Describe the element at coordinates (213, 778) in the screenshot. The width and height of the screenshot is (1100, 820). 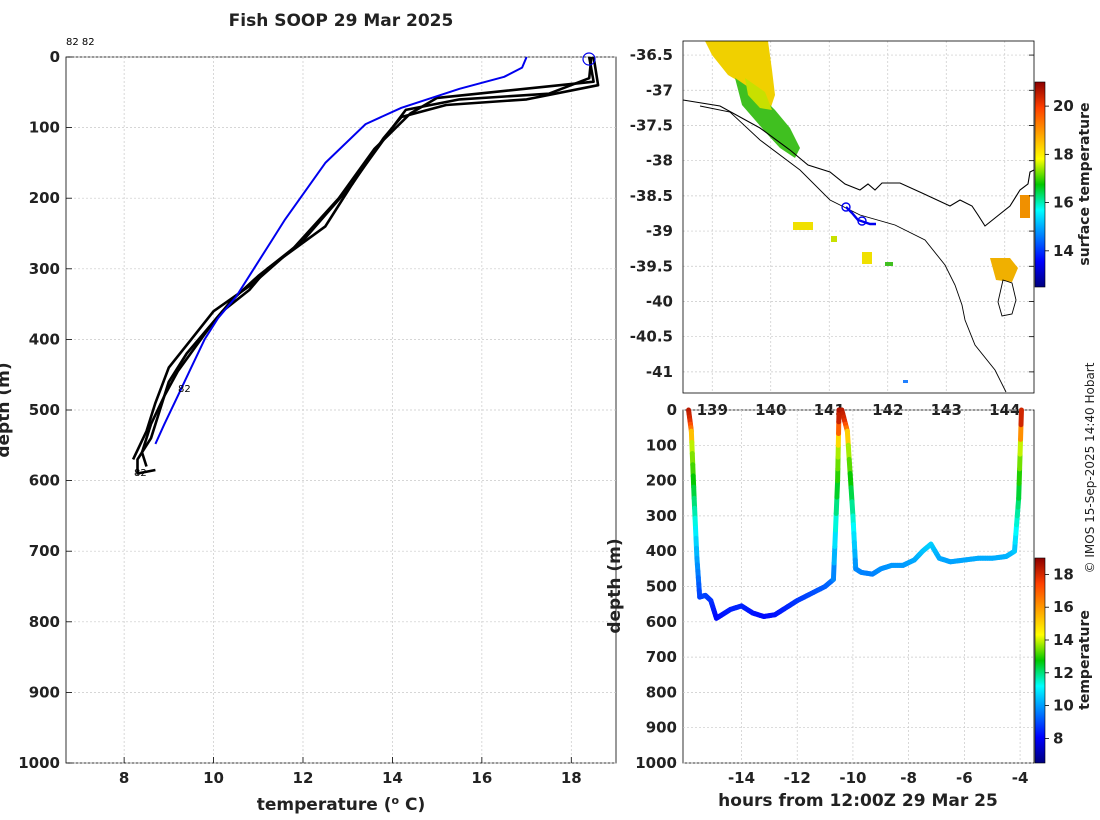
I see `profile-x-tick-label: 10` at that location.